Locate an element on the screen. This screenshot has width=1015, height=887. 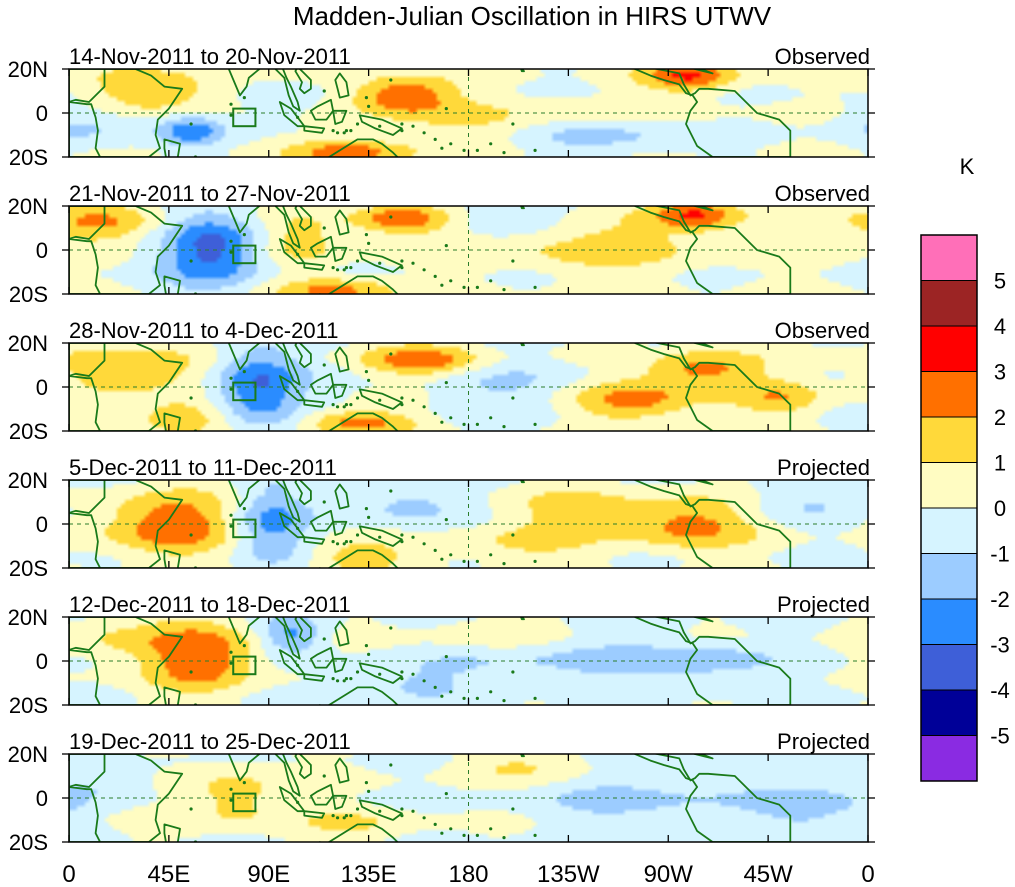
panel-period-label: 28-Nov-2011 to 4-Dec-2011 is located at coordinates (203, 330).